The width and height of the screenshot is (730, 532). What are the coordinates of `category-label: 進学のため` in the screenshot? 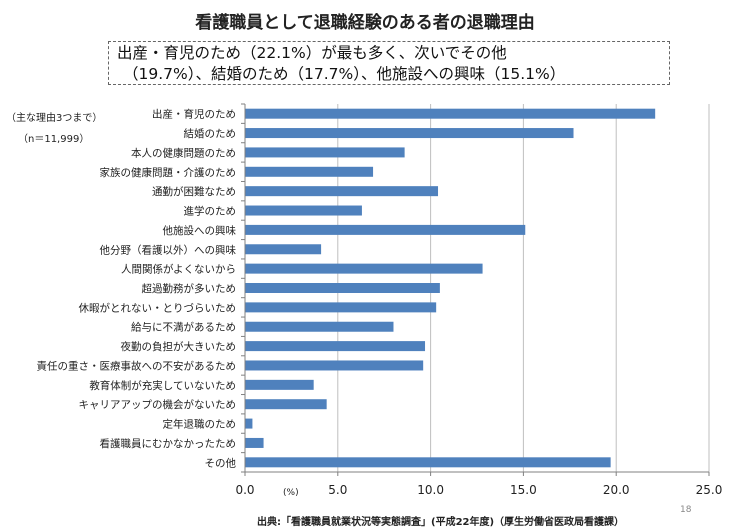 It's located at (210, 211).